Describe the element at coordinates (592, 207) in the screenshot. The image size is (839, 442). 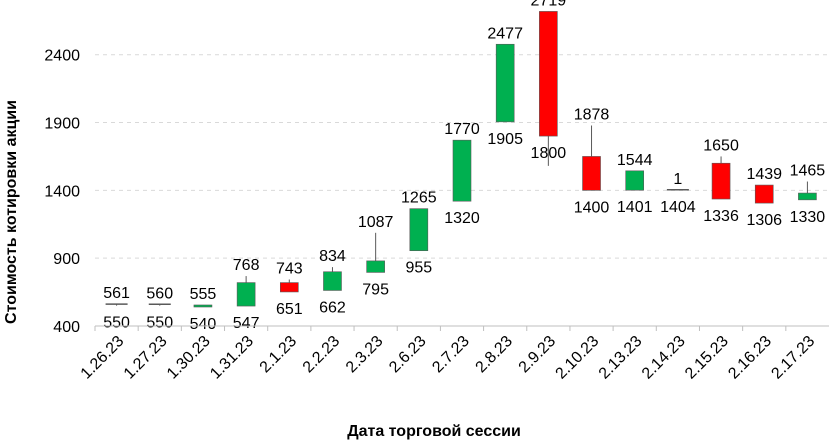
I see `data-label-low: 1400` at that location.